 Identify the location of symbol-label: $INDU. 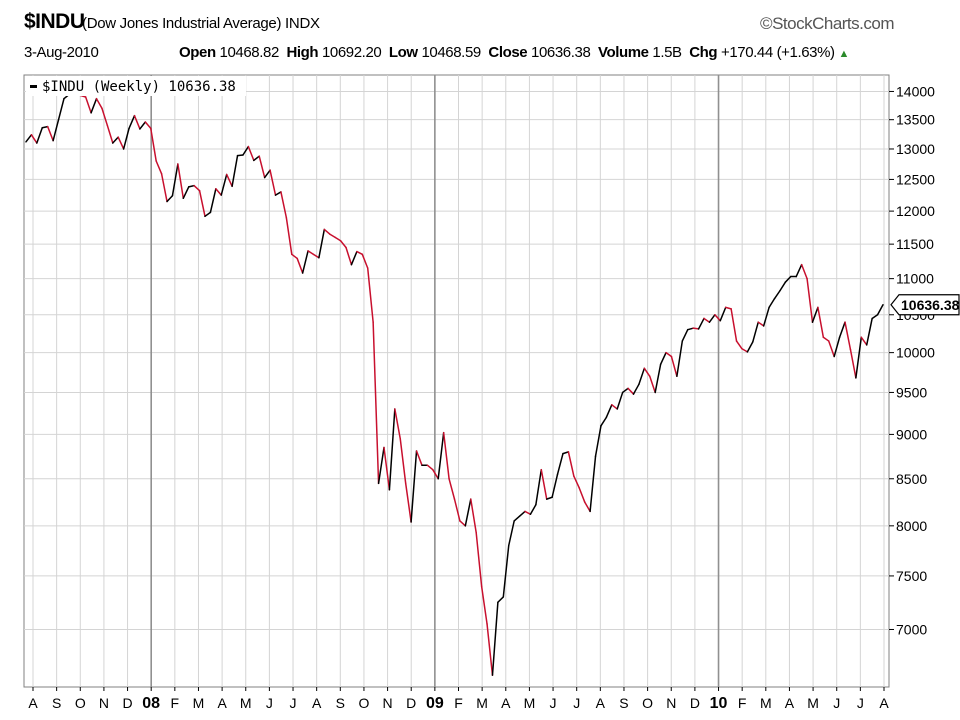
(54, 21).